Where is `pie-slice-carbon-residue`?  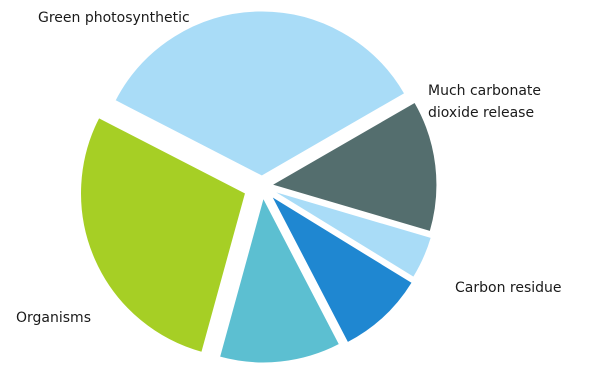 pie-slice-carbon-residue is located at coordinates (341, 269).